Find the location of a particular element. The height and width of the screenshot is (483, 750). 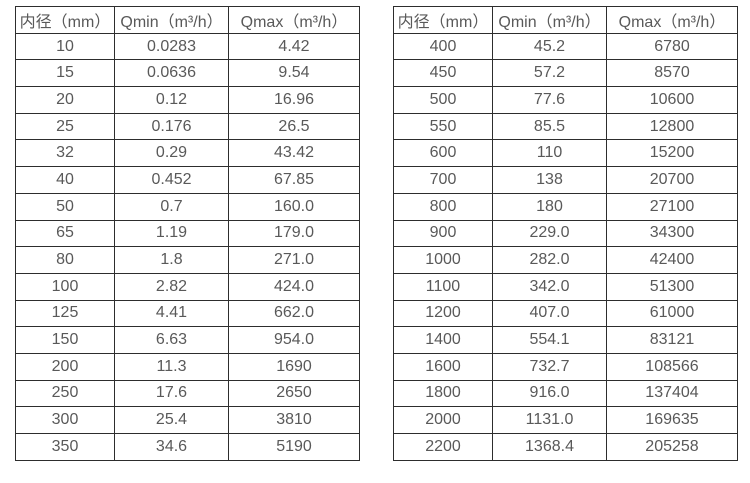

cell: 407.0 is located at coordinates (549, 313).